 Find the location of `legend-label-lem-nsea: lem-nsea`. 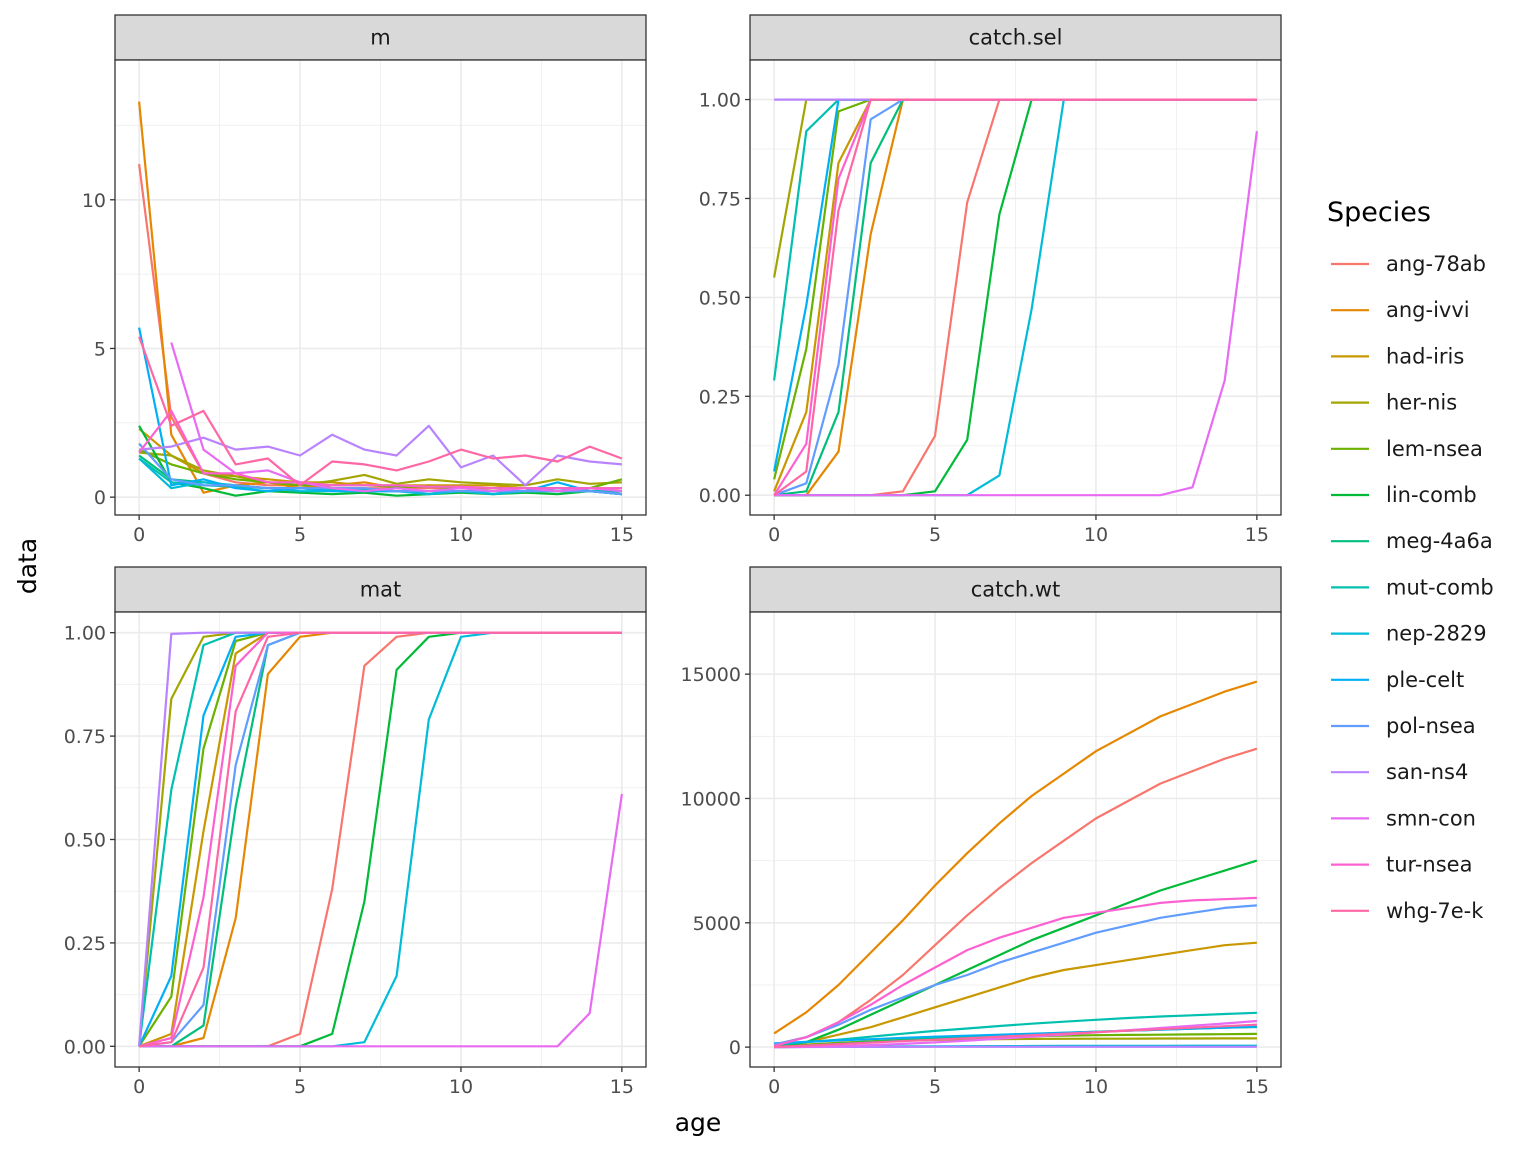

legend-label-lem-nsea: lem-nsea is located at coordinates (1434, 449).